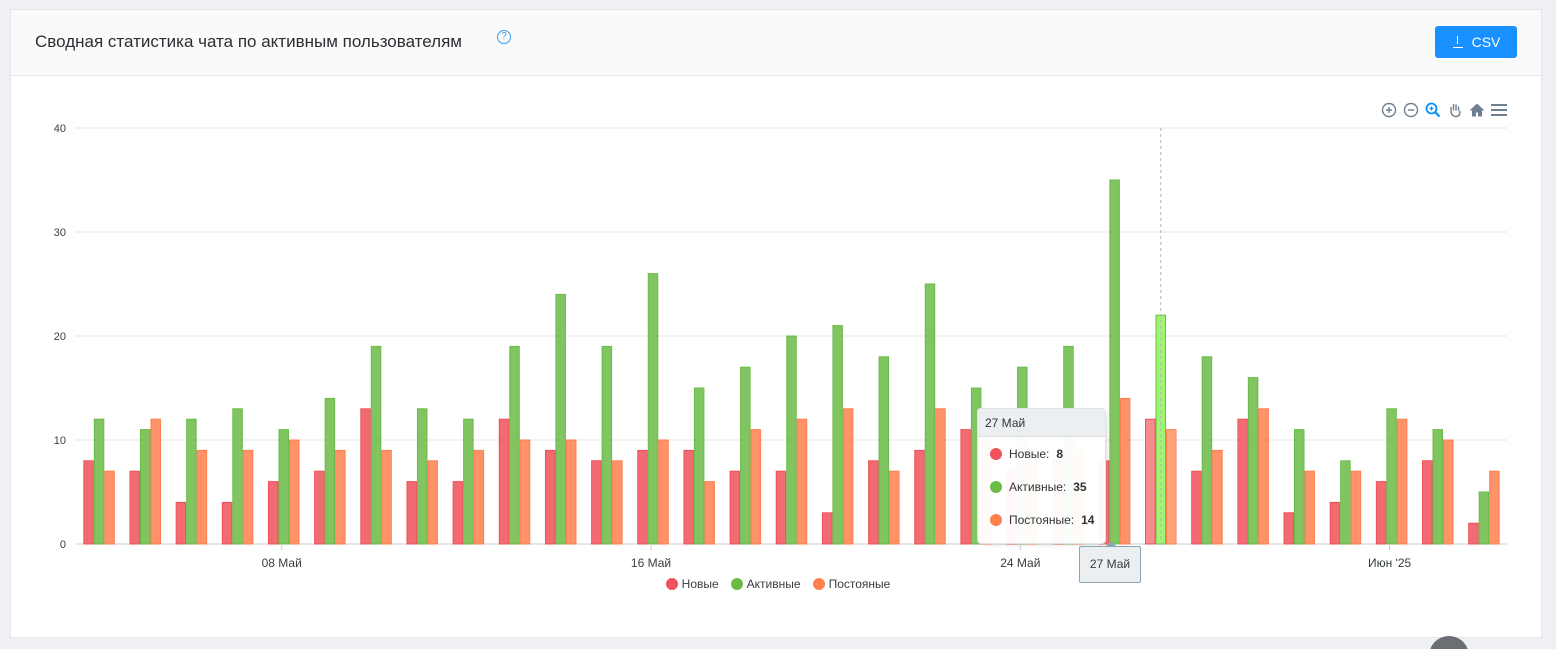 The width and height of the screenshot is (1556, 649). What do you see at coordinates (1029, 453) in the screenshot?
I see `tooltip-label: Новые:` at bounding box center [1029, 453].